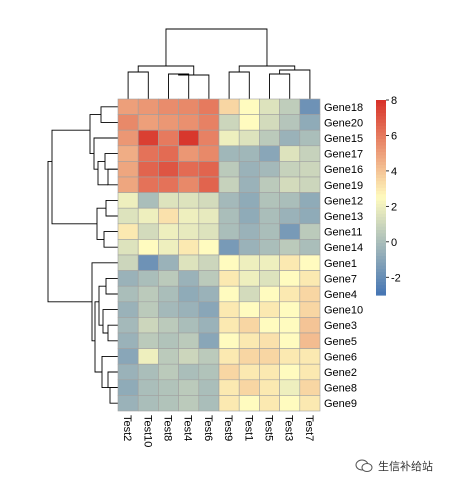 The width and height of the screenshot is (451, 488). I want to click on heatmap-cell-Gene14-Test6, so click(209, 247).